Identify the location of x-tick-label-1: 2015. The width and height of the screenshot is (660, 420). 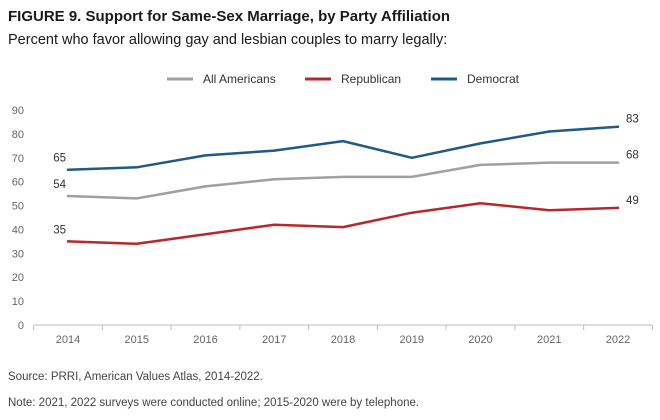
(137, 340).